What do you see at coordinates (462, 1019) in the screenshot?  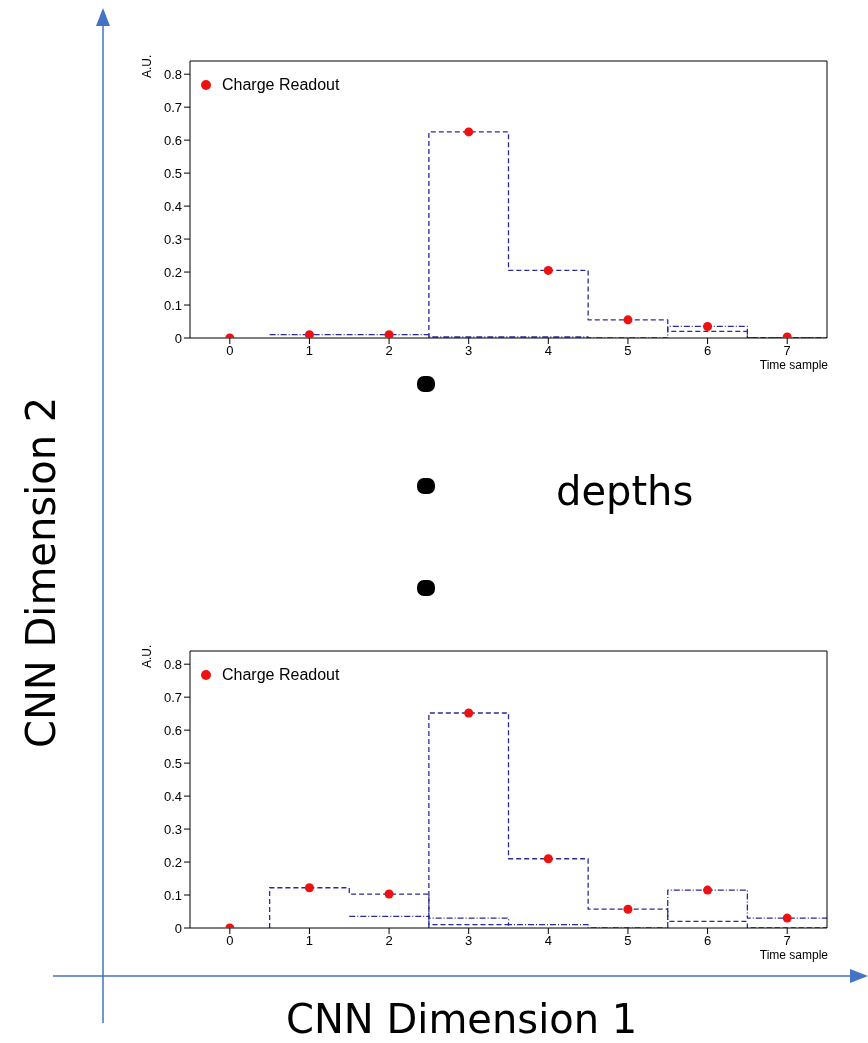 I see `text: CNN Dimension 1` at bounding box center [462, 1019].